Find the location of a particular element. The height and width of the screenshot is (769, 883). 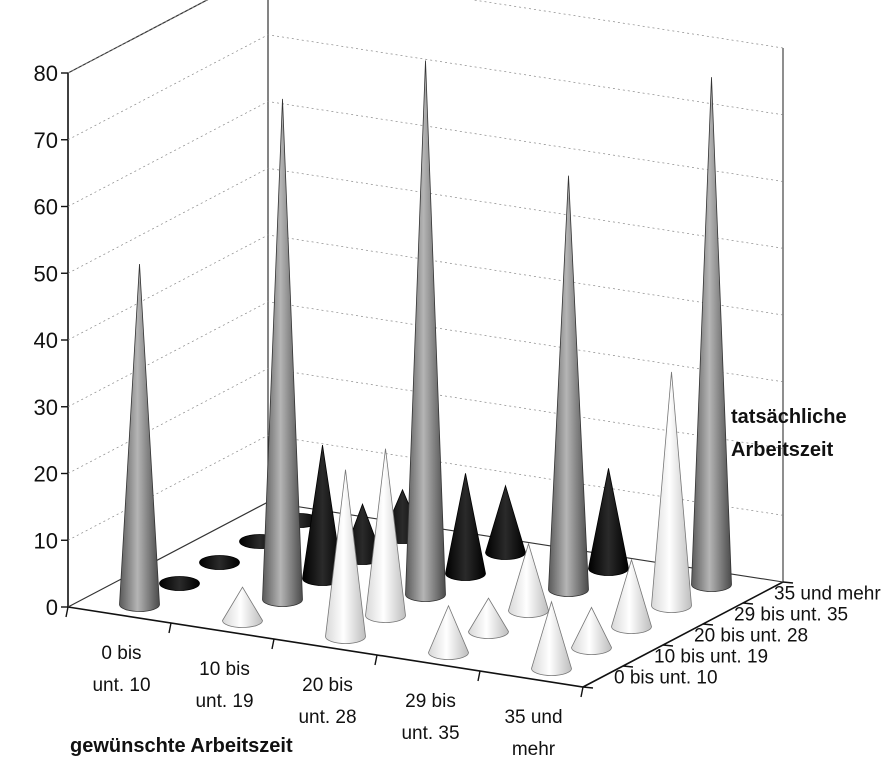

x-tick-label: 0 bis is located at coordinates (121, 653).